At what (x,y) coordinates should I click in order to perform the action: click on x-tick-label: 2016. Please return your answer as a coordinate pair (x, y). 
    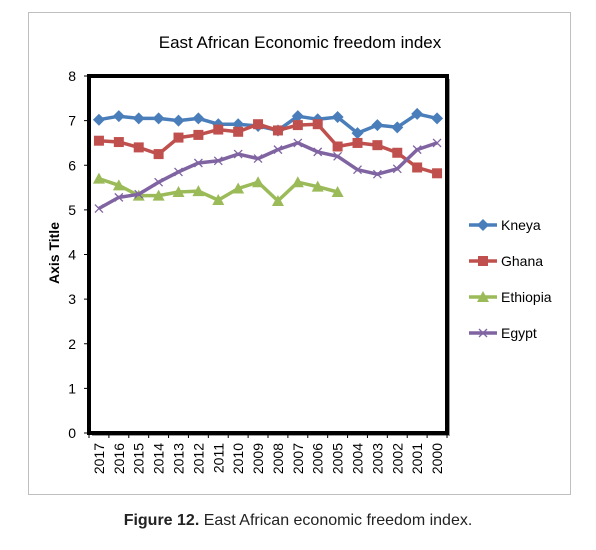
    Looking at the image, I should click on (119, 458).